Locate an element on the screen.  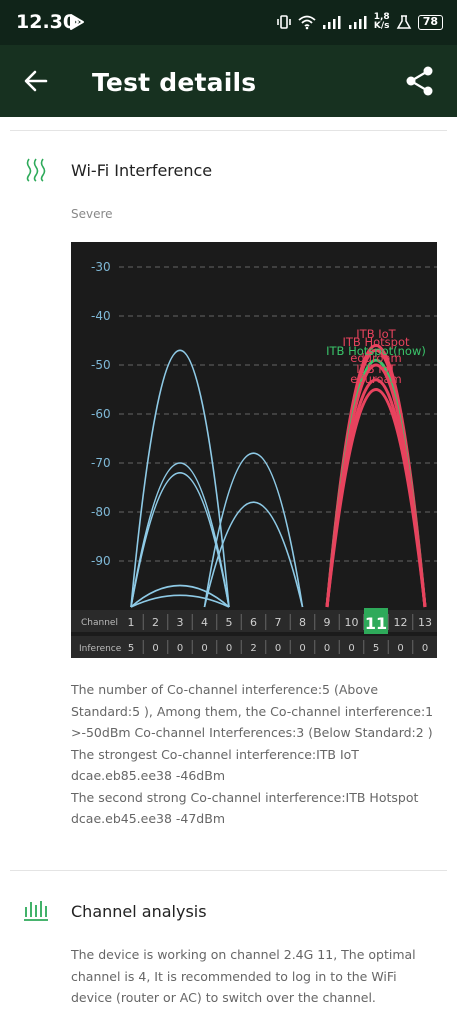
current-channel-highlight is located at coordinates (376, 621).